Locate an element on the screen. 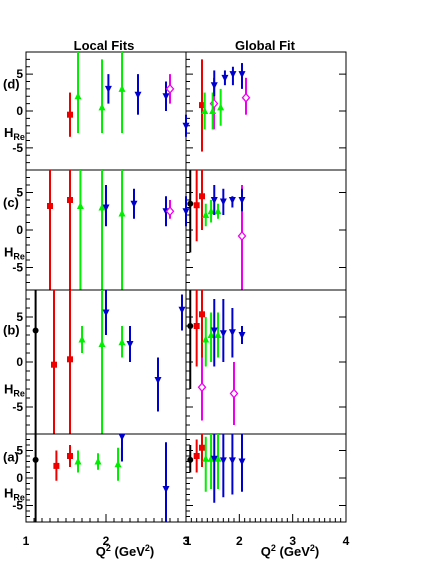  panel-label: (c) is located at coordinates (11, 202).